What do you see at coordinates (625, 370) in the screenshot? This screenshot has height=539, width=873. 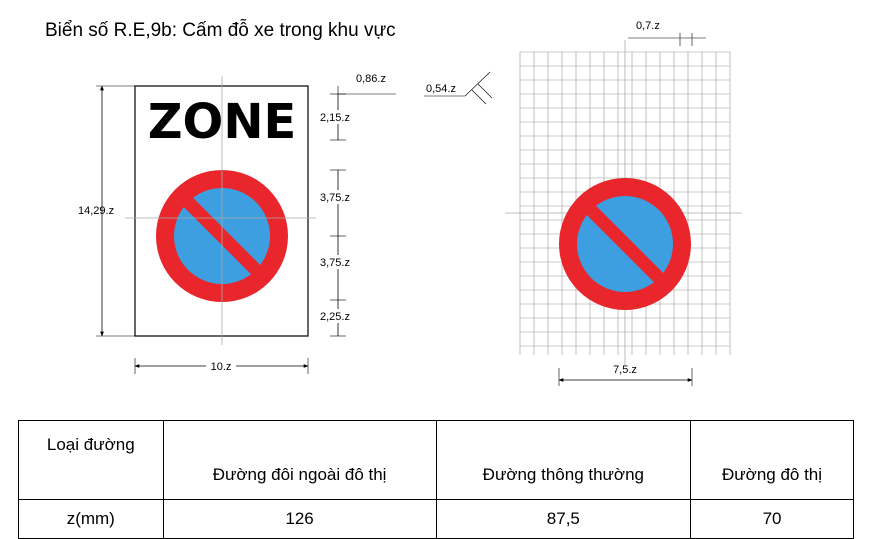 I see `diameter-label: 7,5.z` at bounding box center [625, 370].